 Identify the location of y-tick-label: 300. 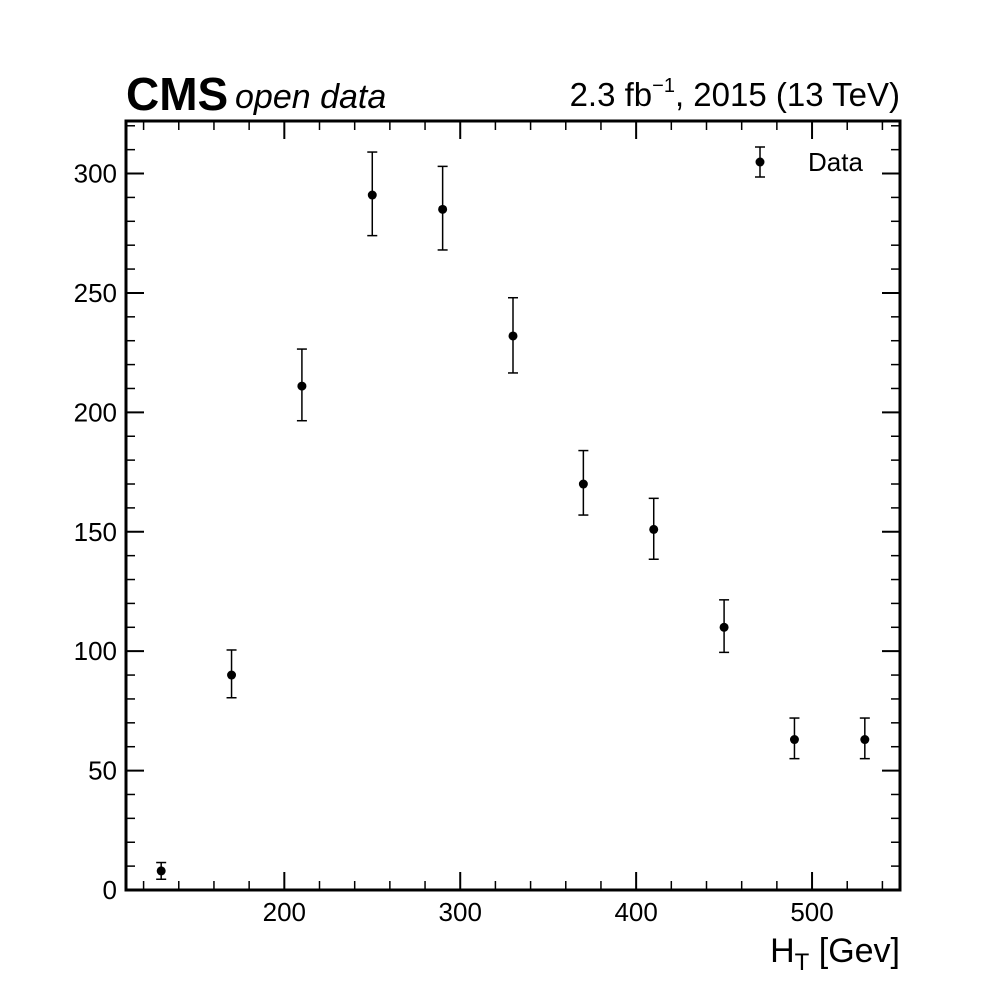
(95, 174).